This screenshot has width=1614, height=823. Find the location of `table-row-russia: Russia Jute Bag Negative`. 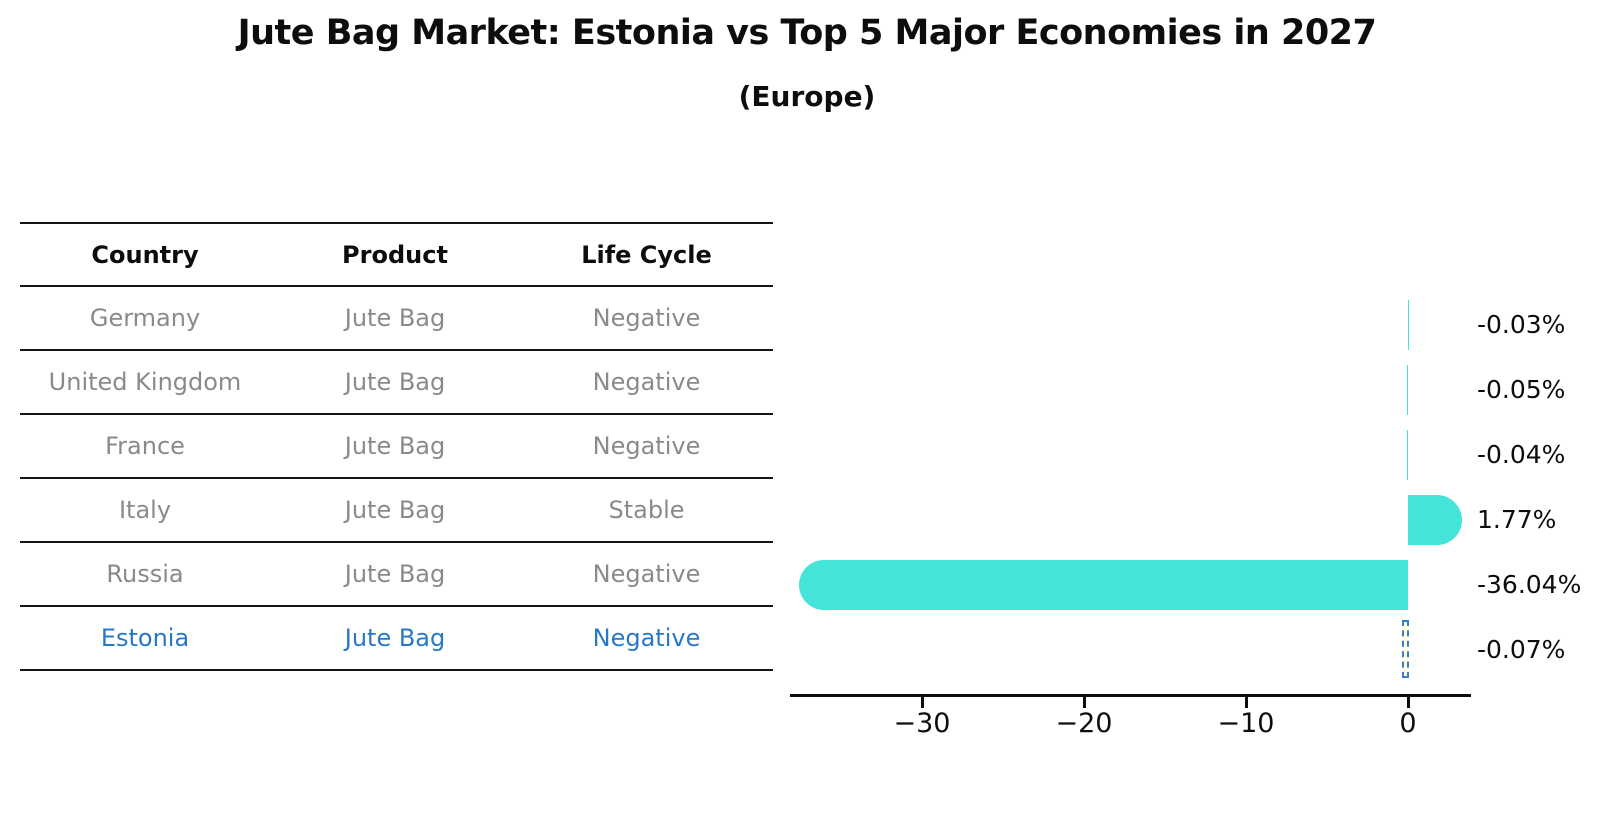

table-row-russia: Russia Jute Bag Negative is located at coordinates (396, 574).